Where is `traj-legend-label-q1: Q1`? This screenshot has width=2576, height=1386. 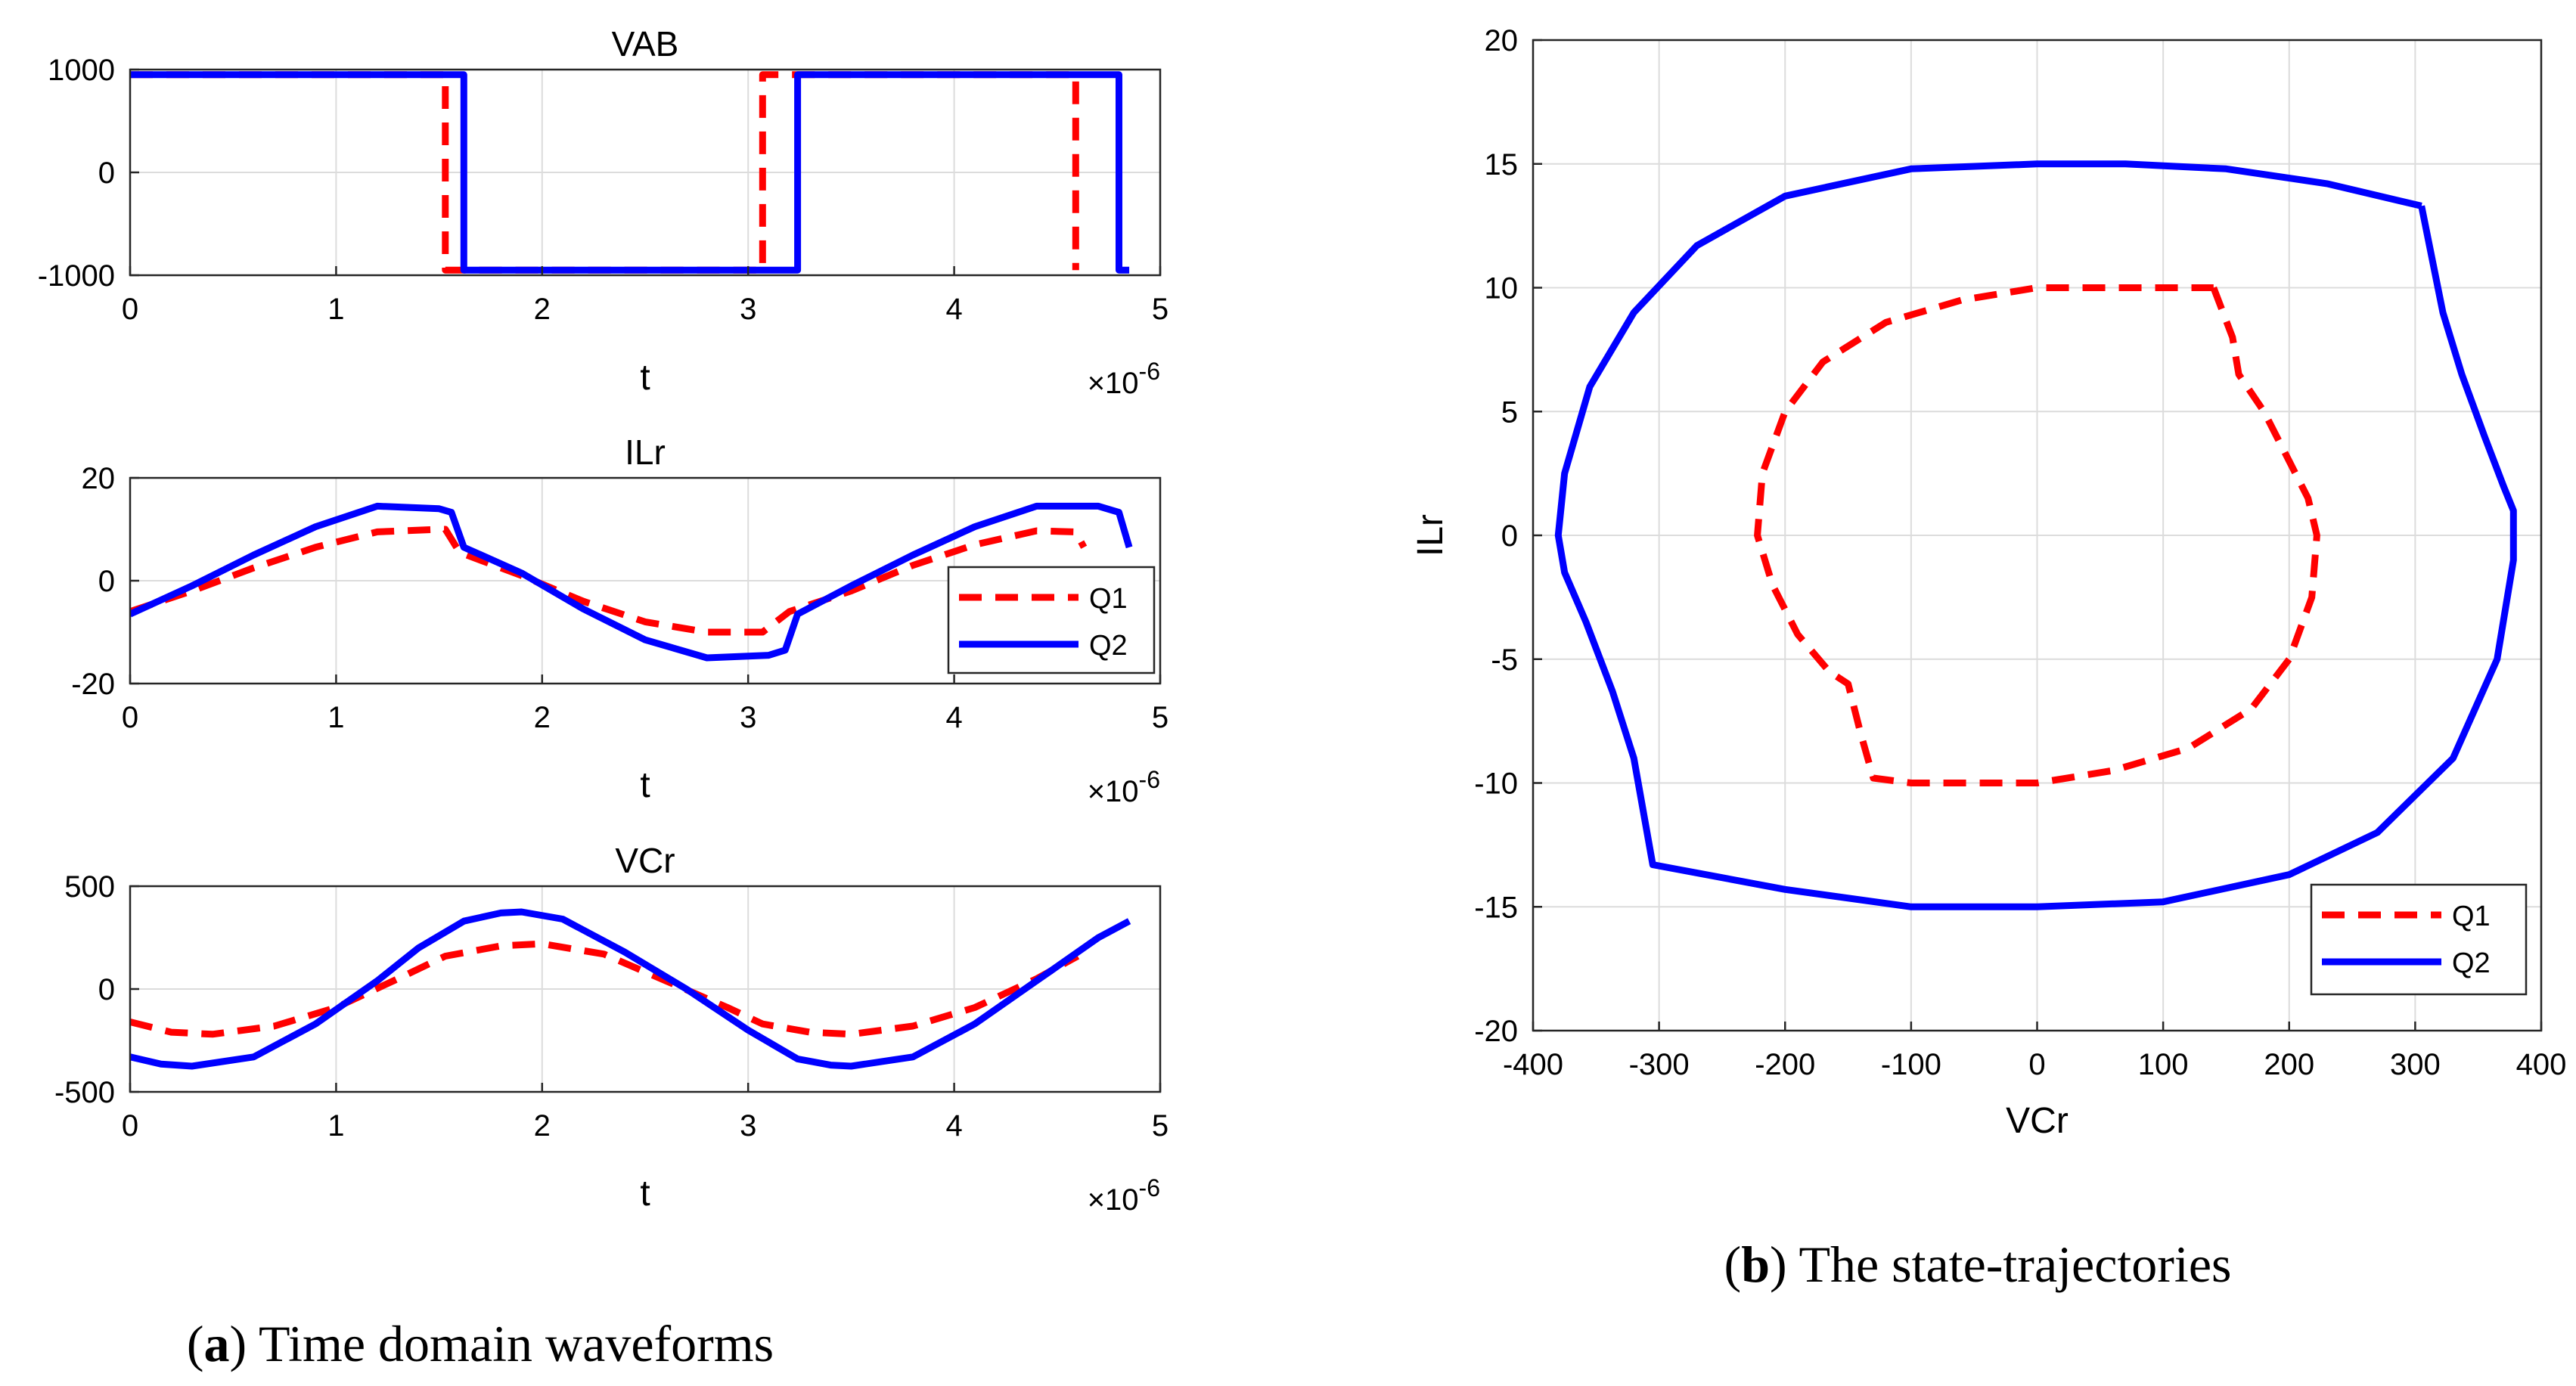 traj-legend-label-q1: Q1 is located at coordinates (2471, 916).